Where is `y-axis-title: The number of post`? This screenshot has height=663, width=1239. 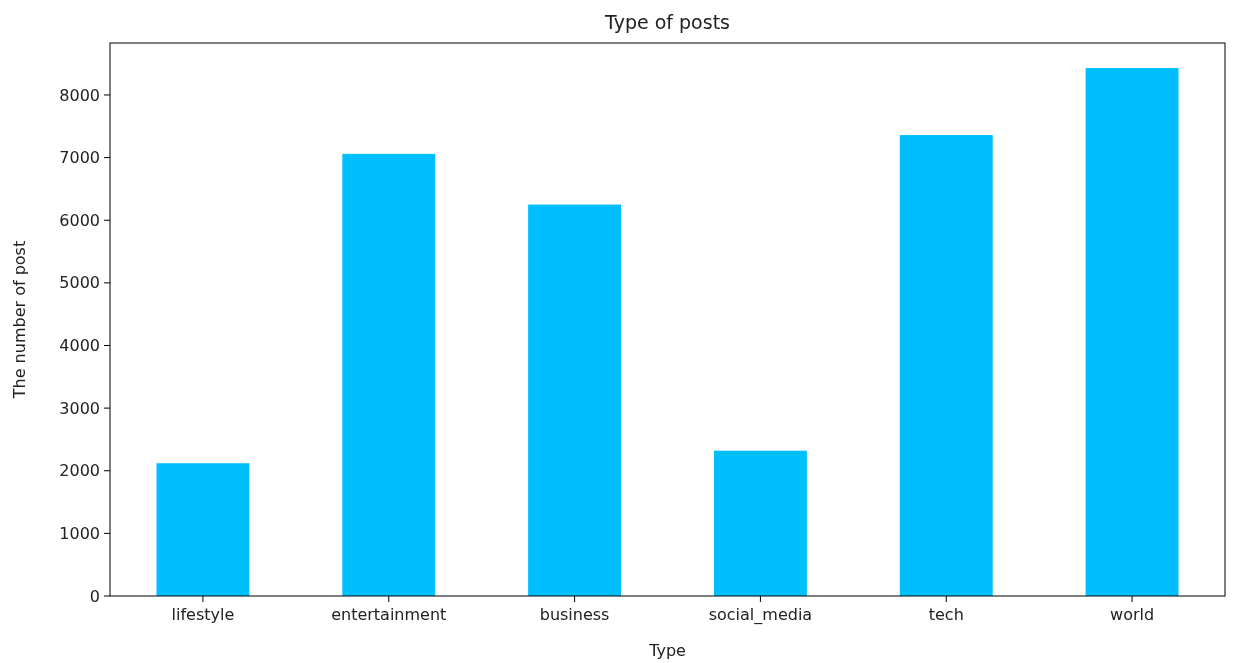 y-axis-title: The number of post is located at coordinates (19, 320).